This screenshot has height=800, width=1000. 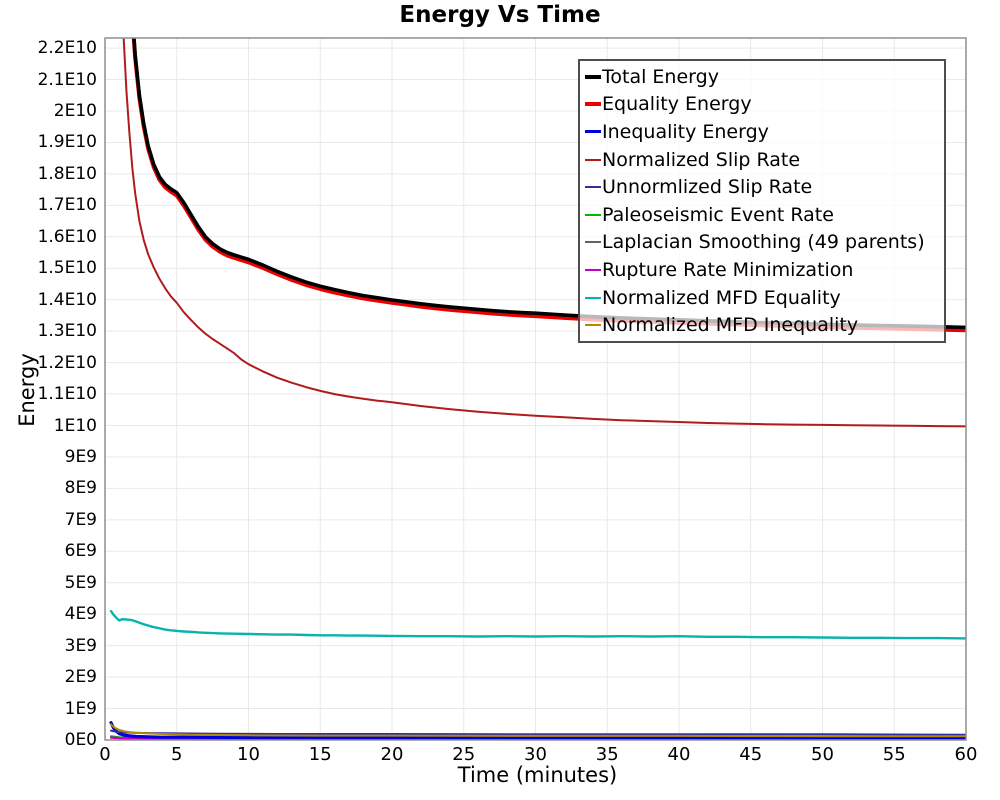 I want to click on legend-label: Total Energy, so click(x=660, y=76).